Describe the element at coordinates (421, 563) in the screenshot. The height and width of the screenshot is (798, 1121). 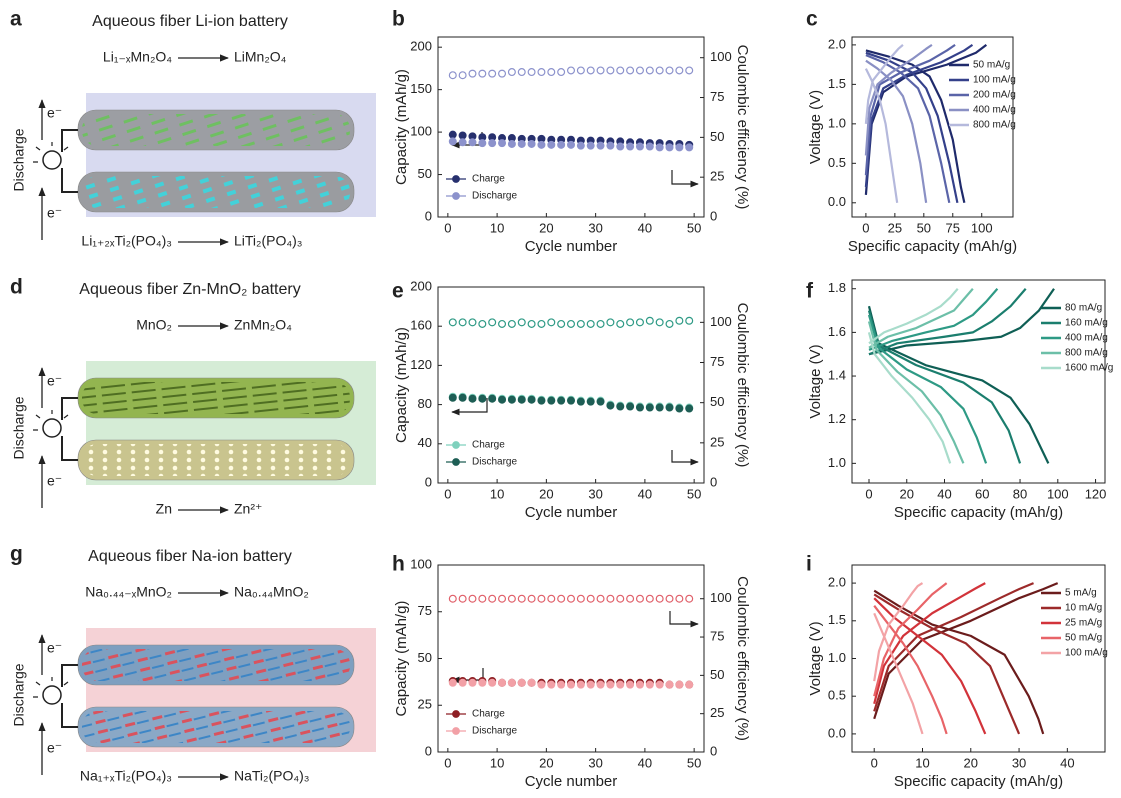
I see `y-tick-label: 100` at that location.